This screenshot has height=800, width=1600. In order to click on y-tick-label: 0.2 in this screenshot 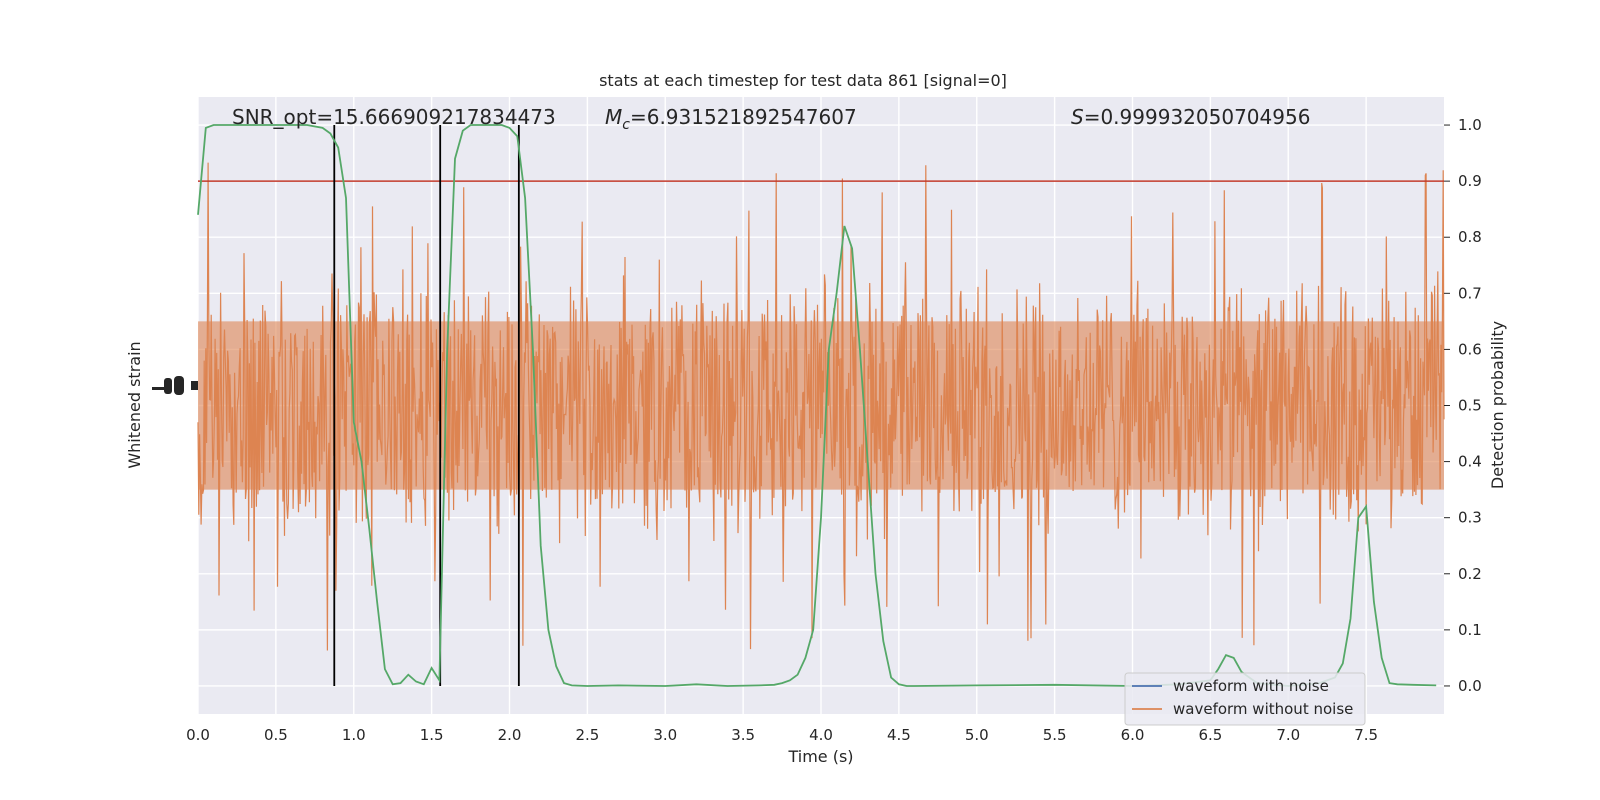, I will do `click(1470, 574)`.